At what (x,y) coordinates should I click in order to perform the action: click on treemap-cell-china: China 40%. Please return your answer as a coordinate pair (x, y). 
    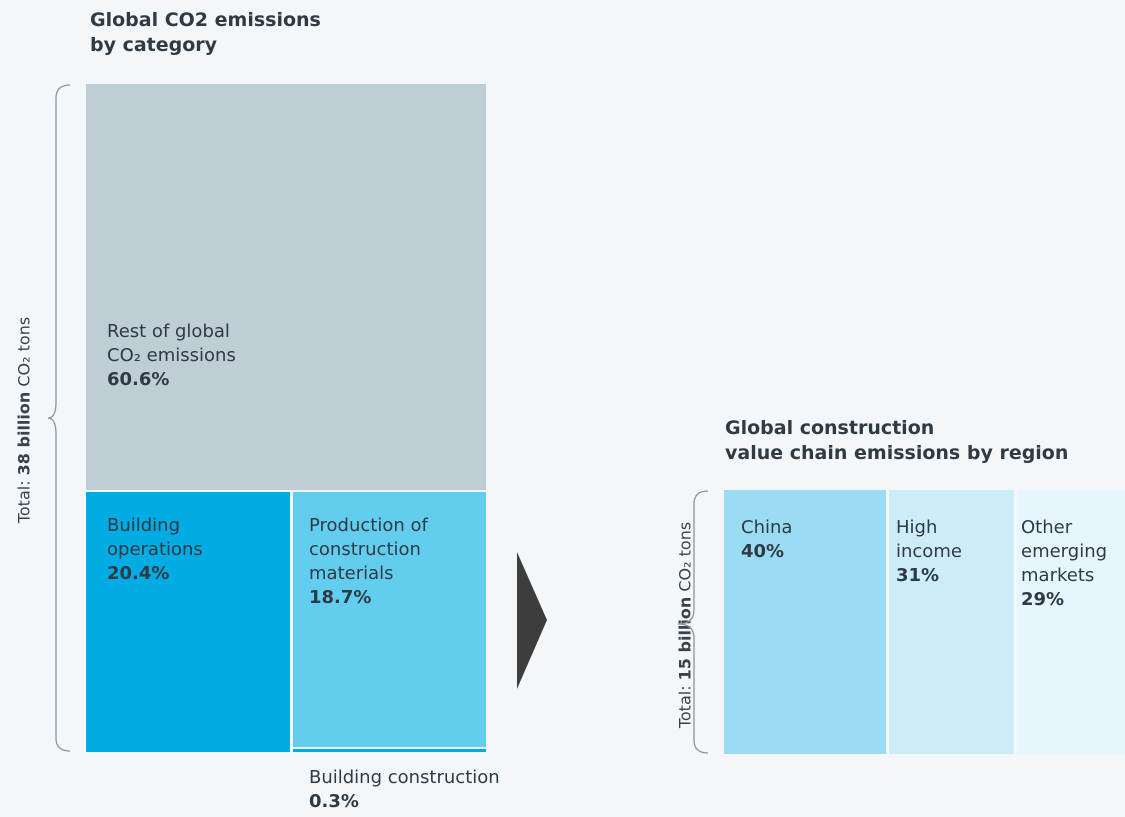
    Looking at the image, I should click on (805, 622).